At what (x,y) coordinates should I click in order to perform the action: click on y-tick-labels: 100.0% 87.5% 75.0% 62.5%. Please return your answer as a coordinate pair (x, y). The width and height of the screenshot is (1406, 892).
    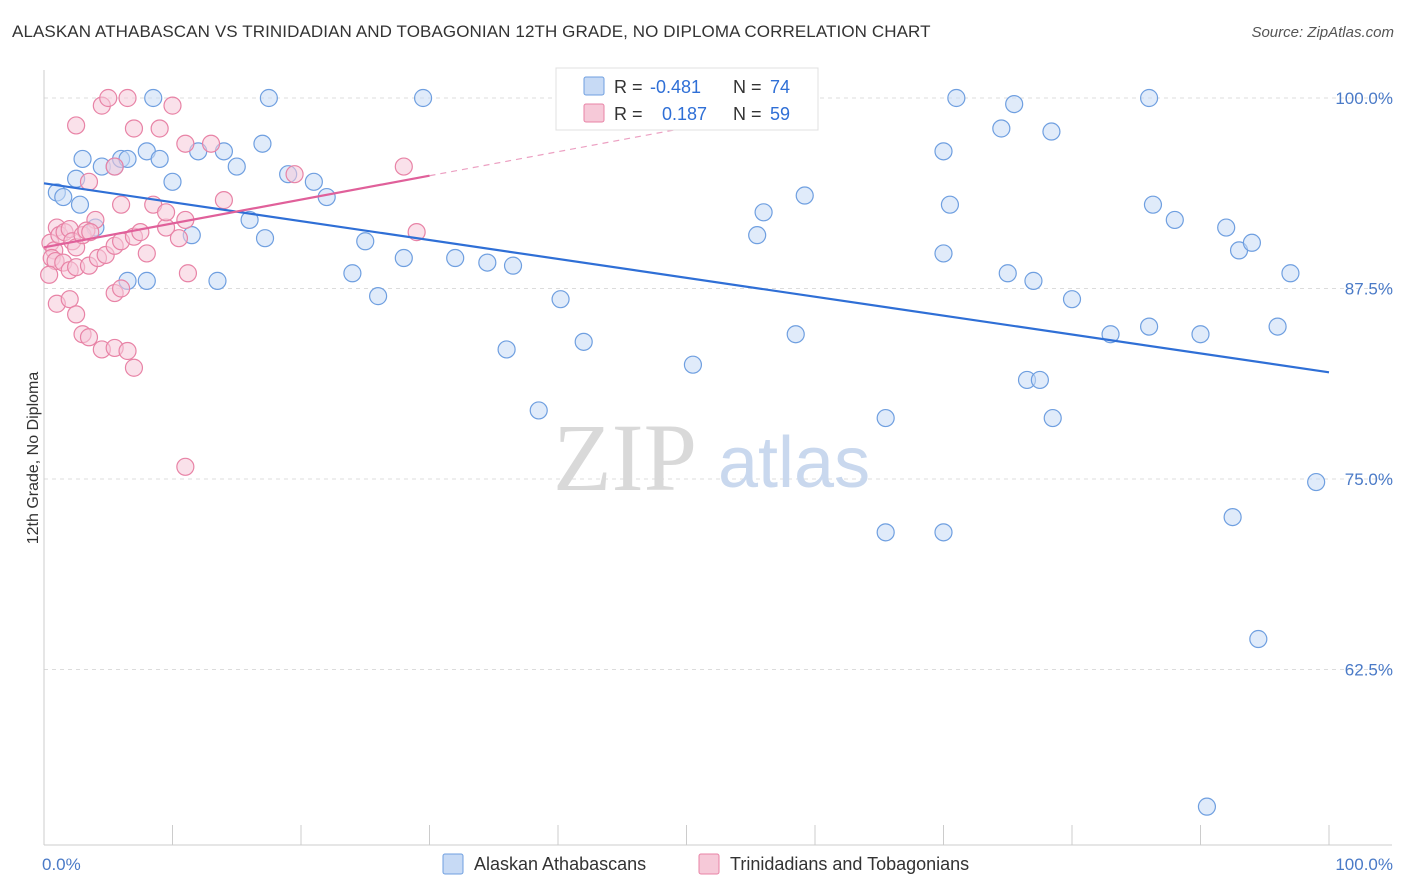
    Looking at the image, I should click on (1364, 384).